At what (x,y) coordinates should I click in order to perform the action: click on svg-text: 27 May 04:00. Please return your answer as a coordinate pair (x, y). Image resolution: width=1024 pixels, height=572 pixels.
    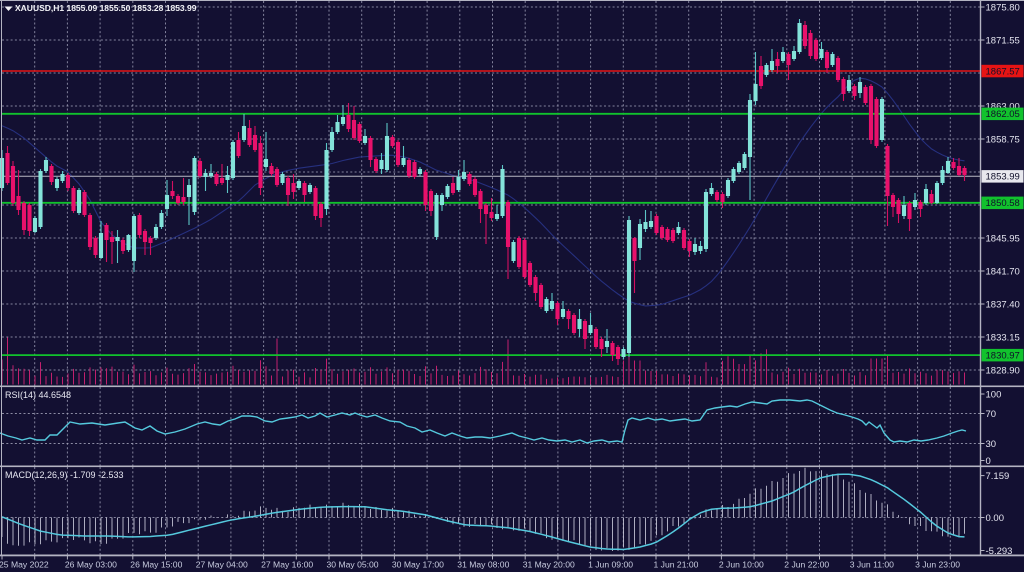
    Looking at the image, I should click on (222, 565).